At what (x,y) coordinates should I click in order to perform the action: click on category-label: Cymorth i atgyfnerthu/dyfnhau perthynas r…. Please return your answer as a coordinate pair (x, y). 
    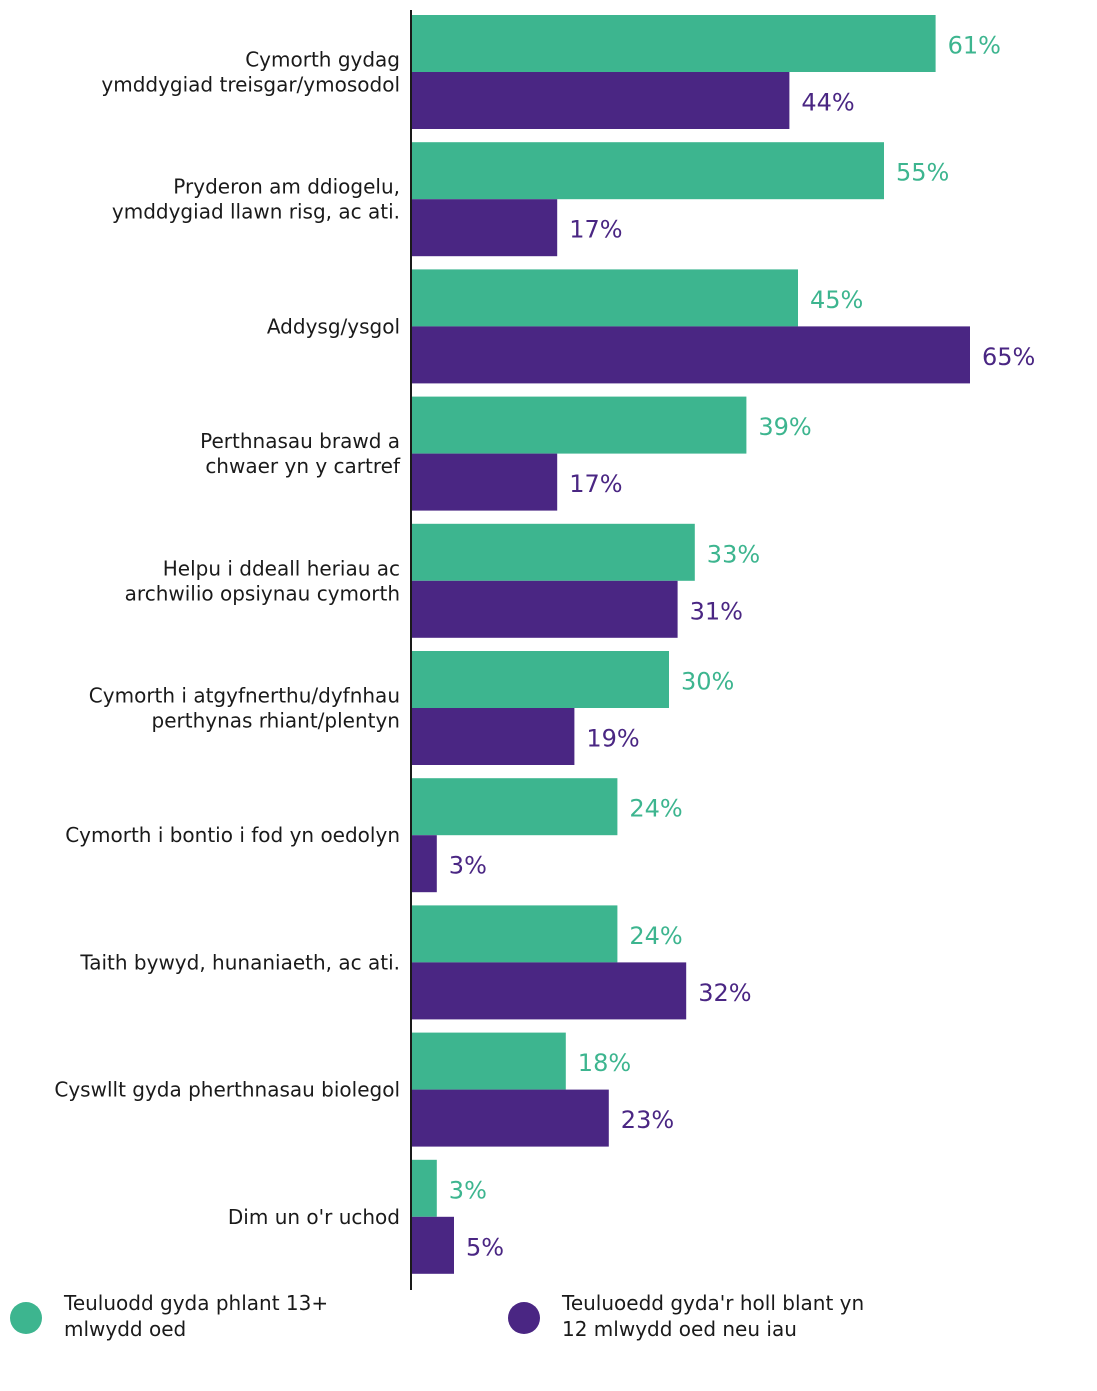
    Looking at the image, I should click on (244, 708).